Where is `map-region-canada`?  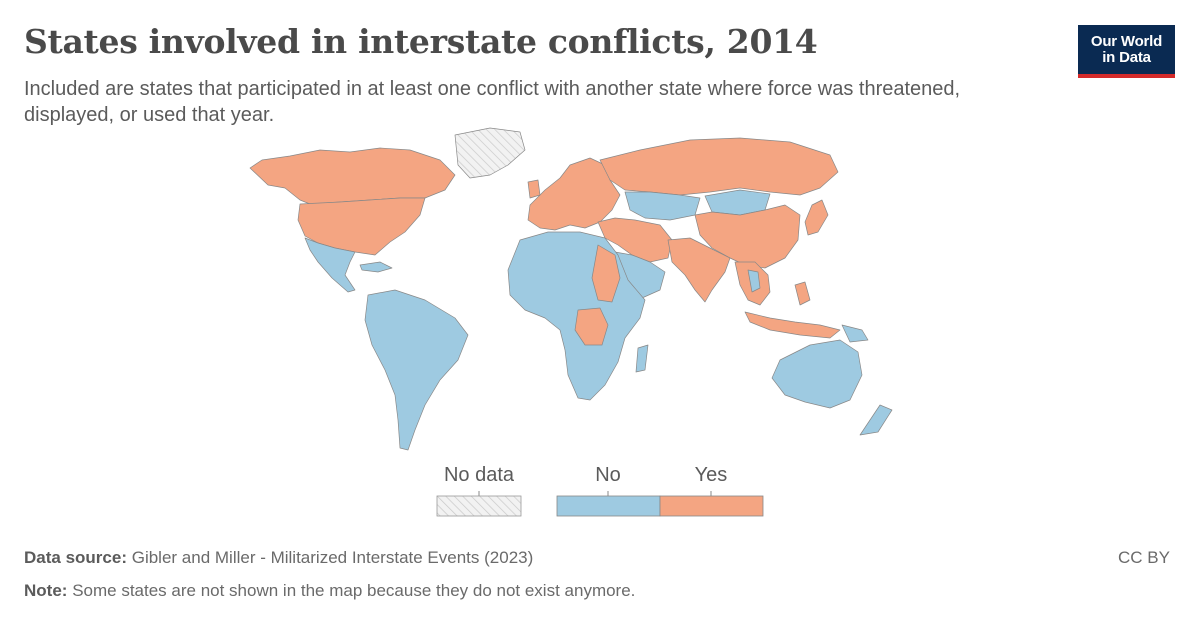
map-region-canada is located at coordinates (352, 176).